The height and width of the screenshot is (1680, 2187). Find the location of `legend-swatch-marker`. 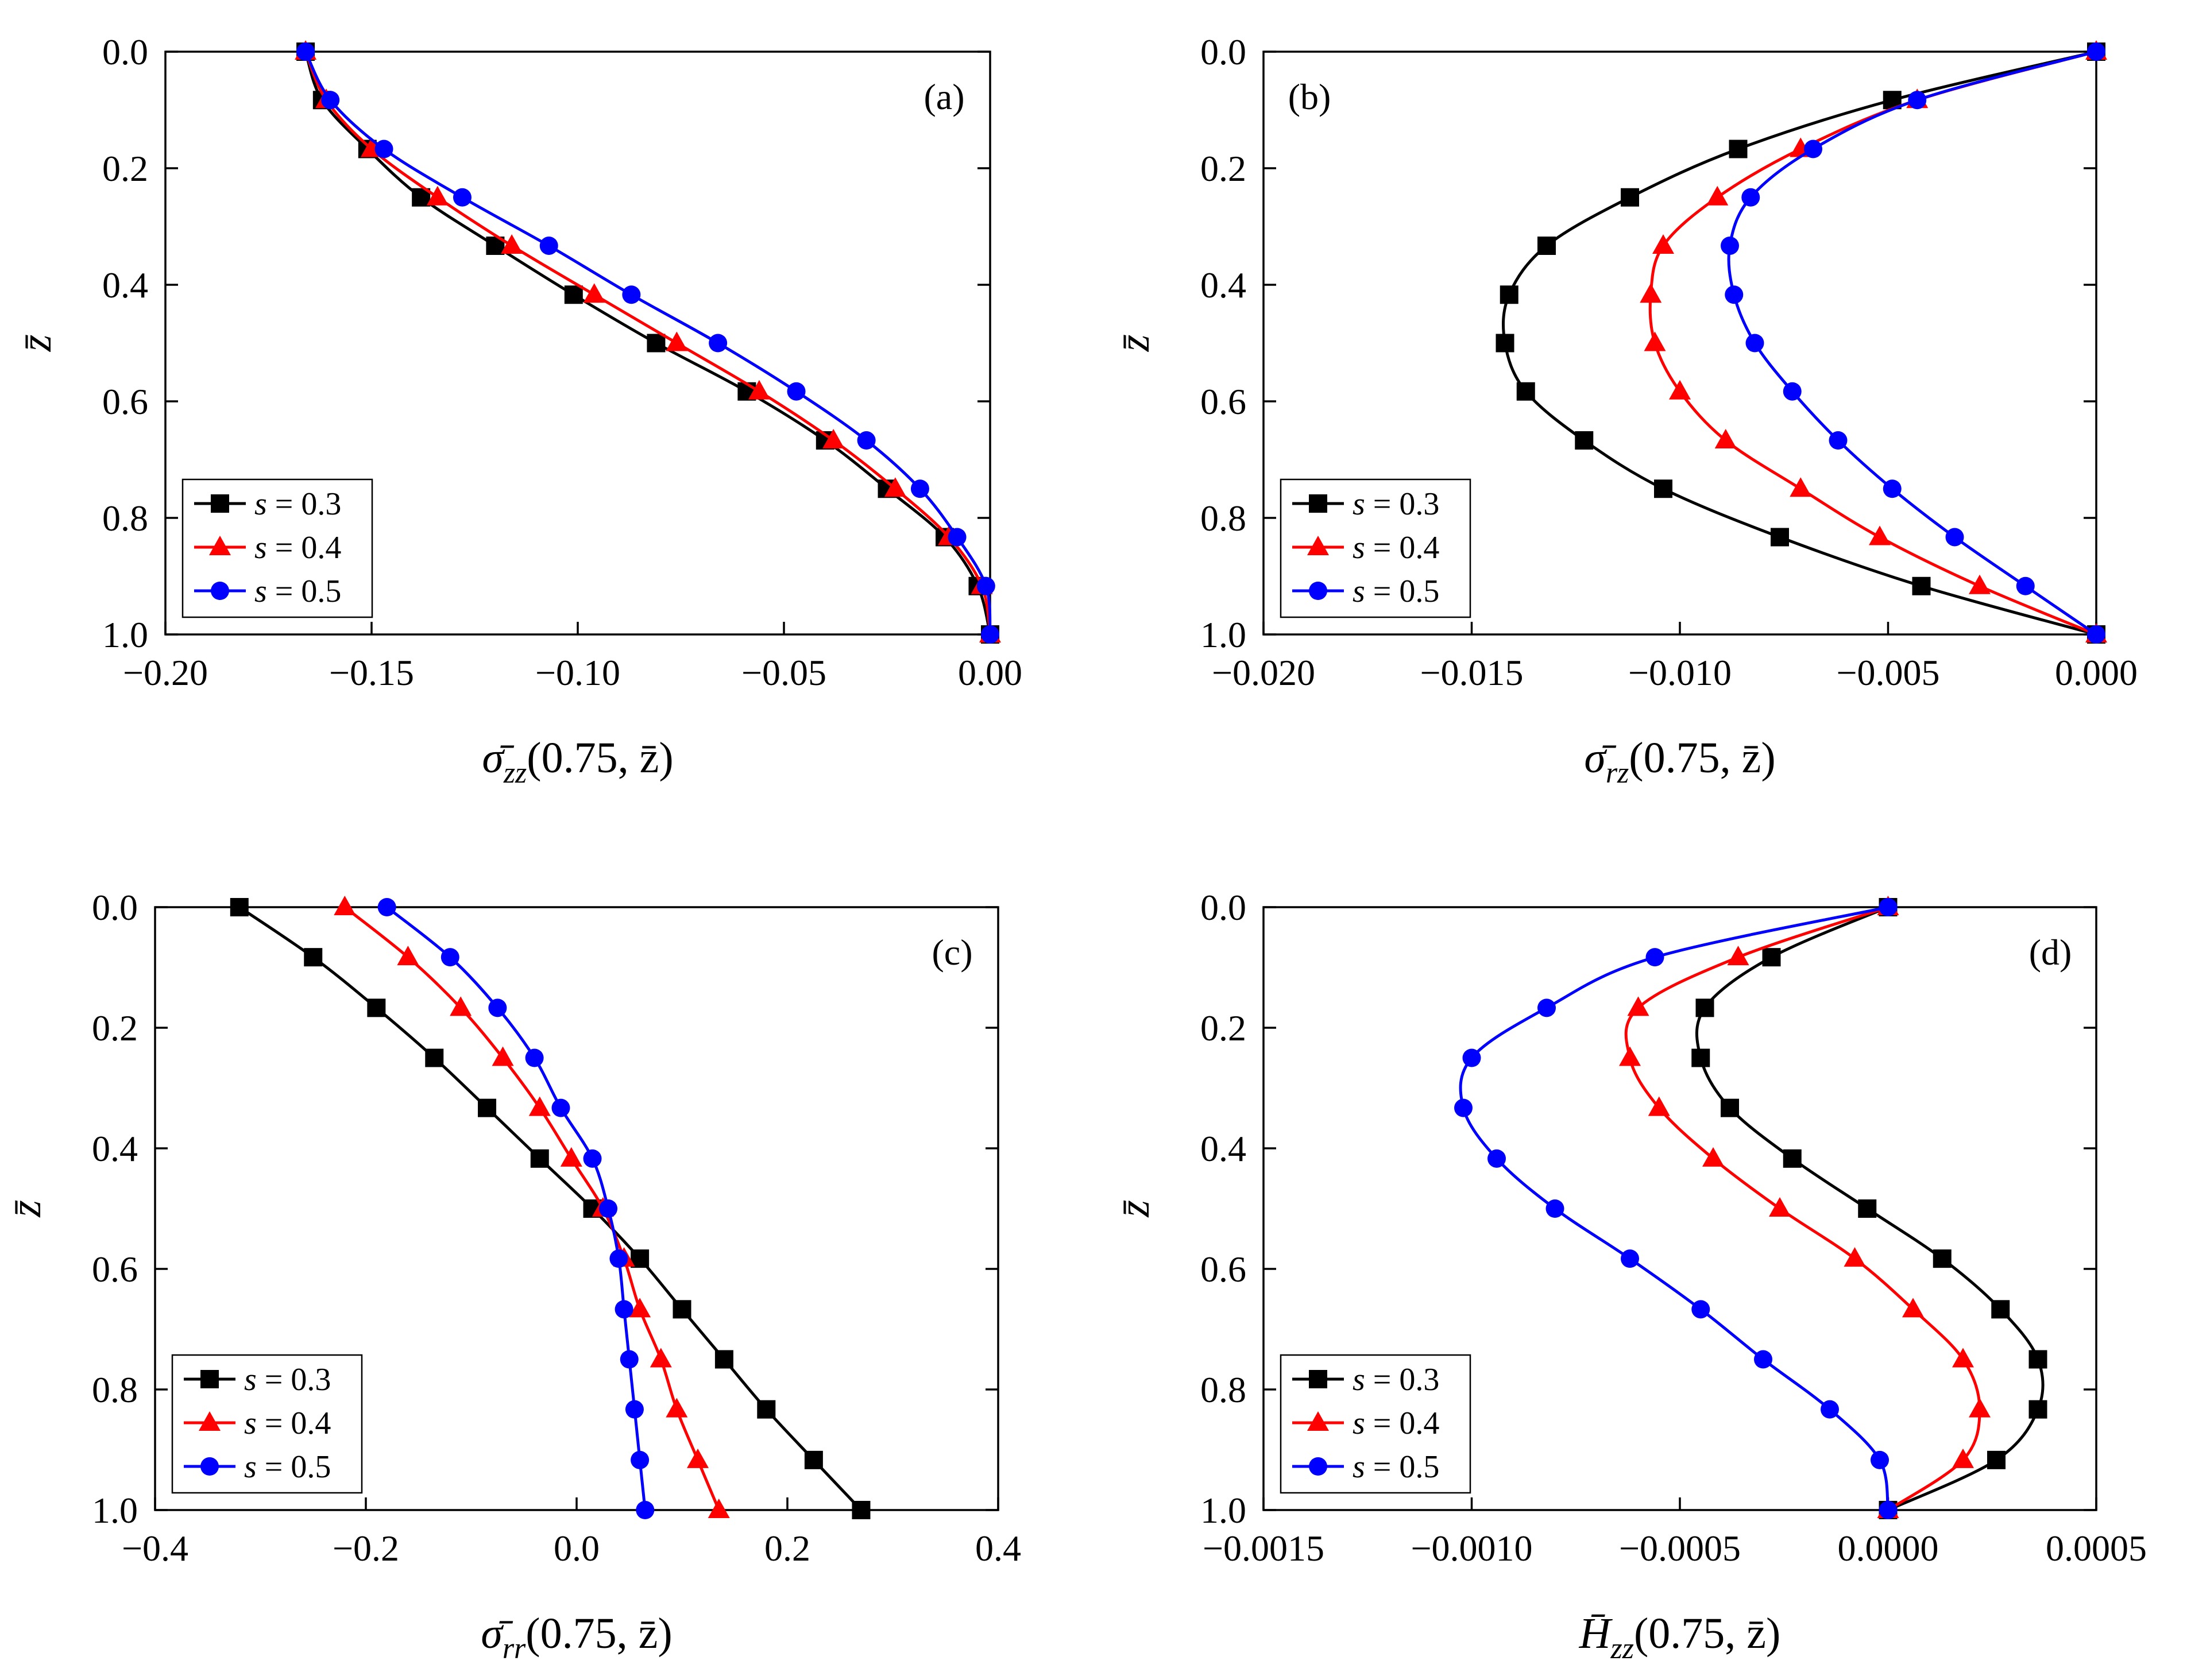

legend-swatch-marker is located at coordinates (220, 545).